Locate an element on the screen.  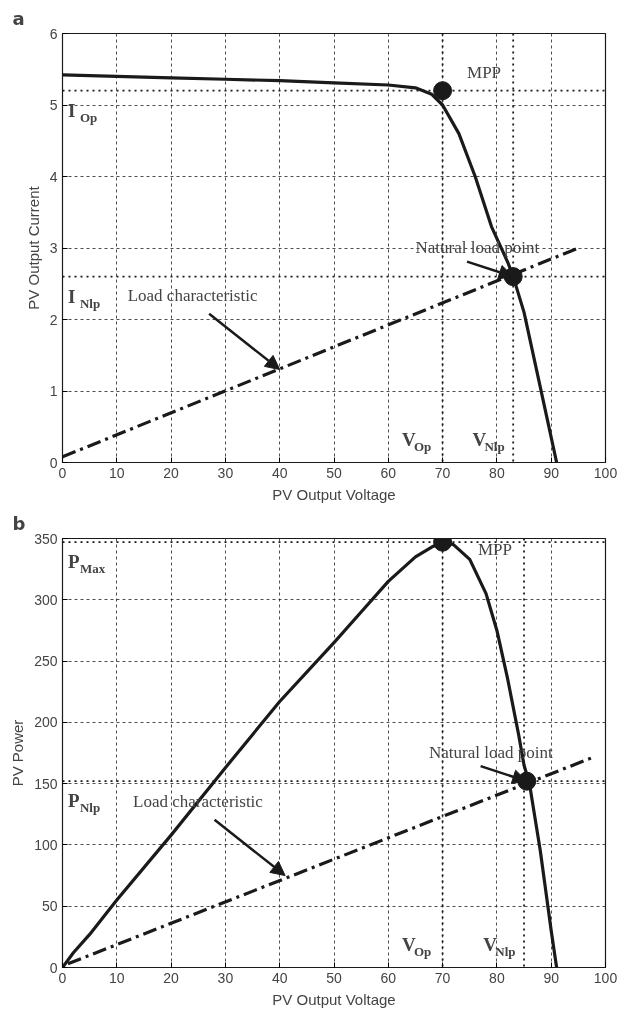
y-tick-label: 1 is located at coordinates (53, 391).